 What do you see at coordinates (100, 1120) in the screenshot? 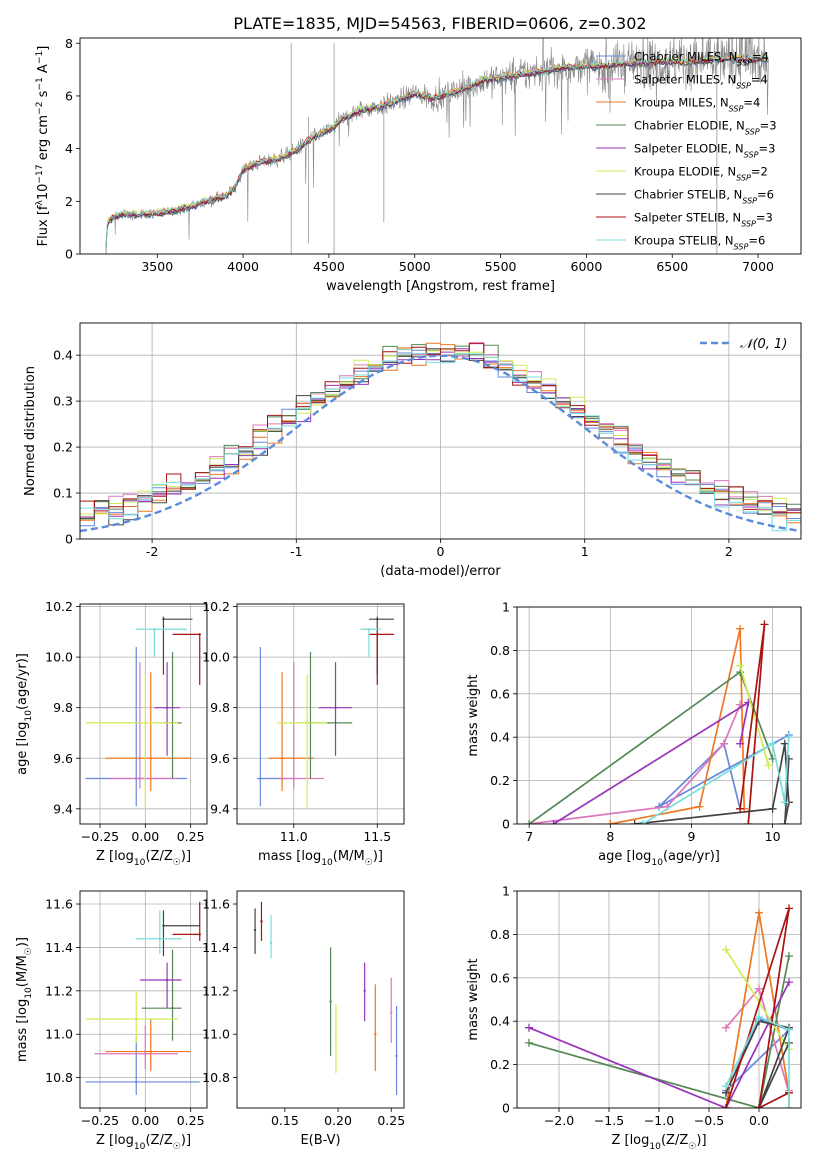
I see `x-tick-label: −0.25` at bounding box center [100, 1120].